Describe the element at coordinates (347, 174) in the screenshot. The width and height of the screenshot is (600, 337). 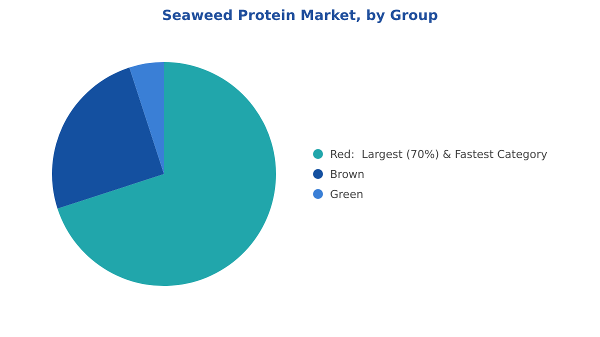
I see `legend-label: Brown` at that location.